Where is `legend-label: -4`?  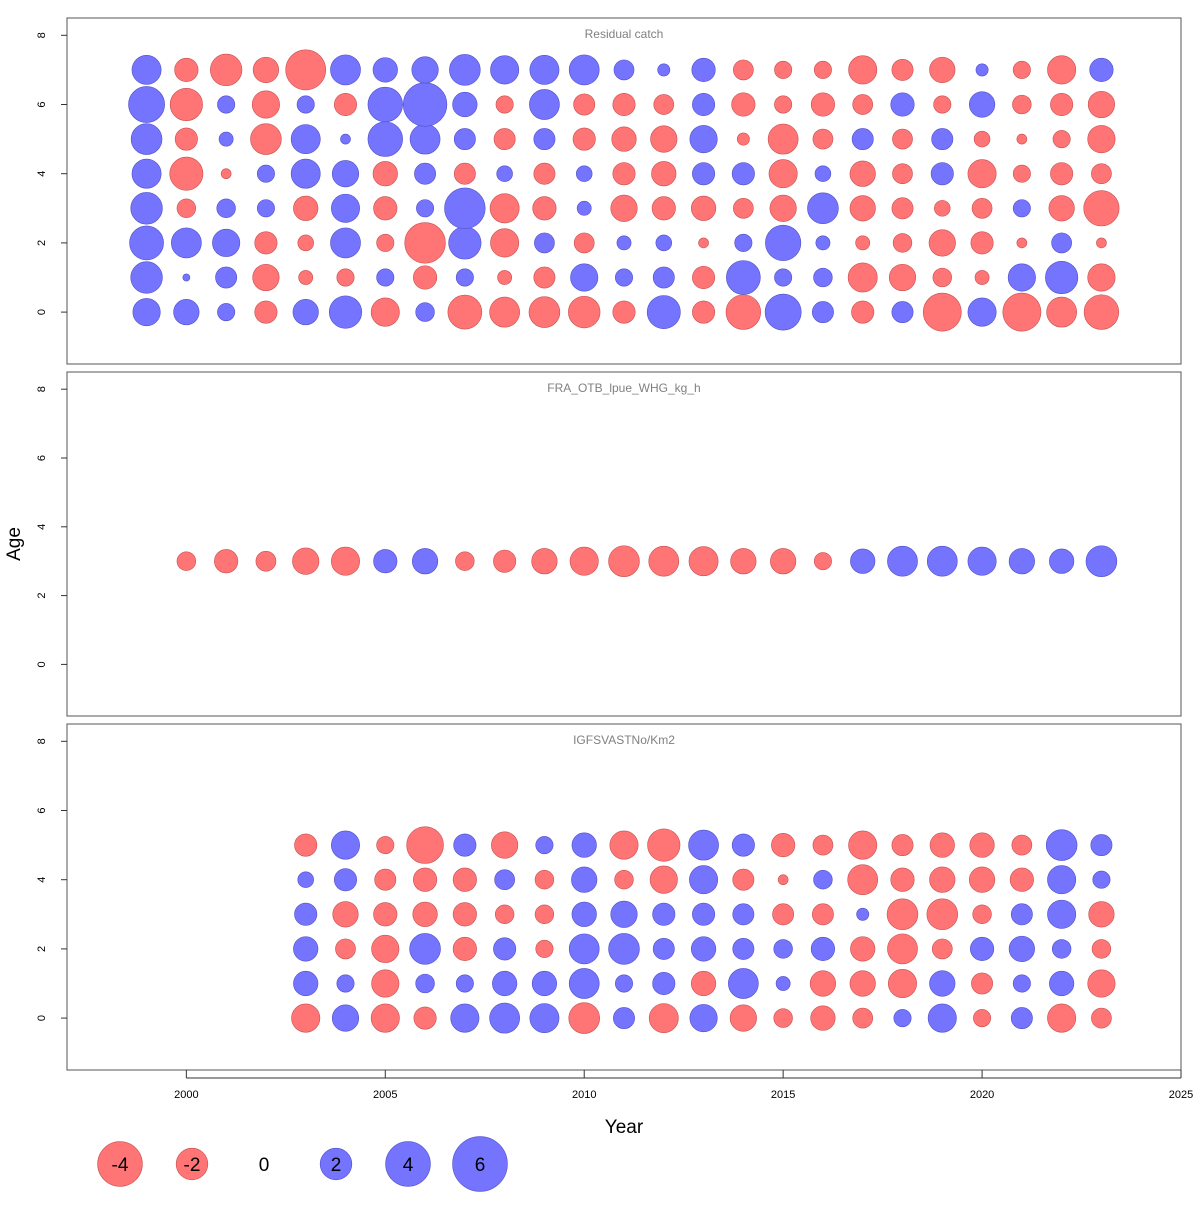
legend-label: -4 is located at coordinates (120, 1165).